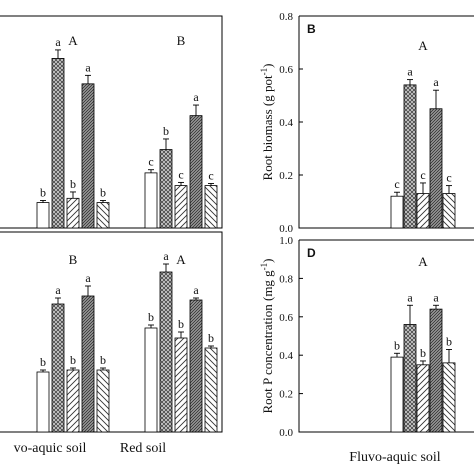 The image size is (474, 474). Describe the element at coordinates (394, 457) in the screenshot. I see `category-label: Fluvo-aquic soil` at that location.